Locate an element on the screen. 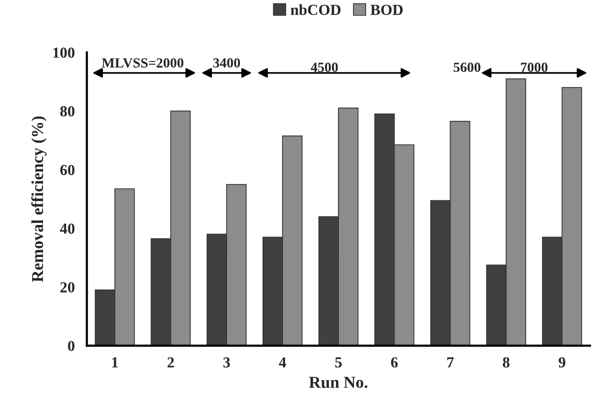 This screenshot has height=419, width=599. x-tick-label: 9 is located at coordinates (562, 362).